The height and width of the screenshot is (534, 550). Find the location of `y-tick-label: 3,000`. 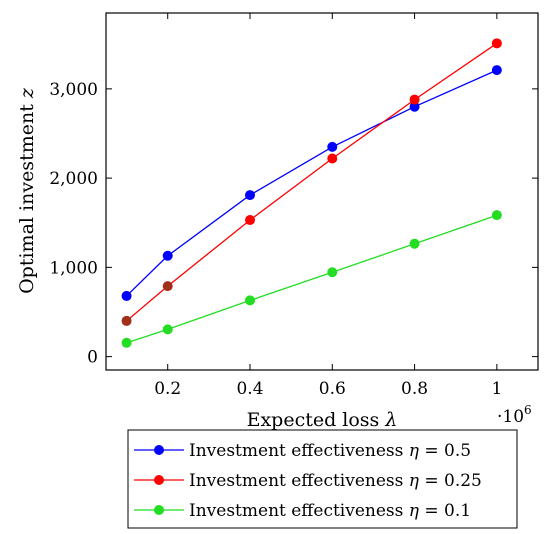

y-tick-label: 3,000 is located at coordinates (73, 90).